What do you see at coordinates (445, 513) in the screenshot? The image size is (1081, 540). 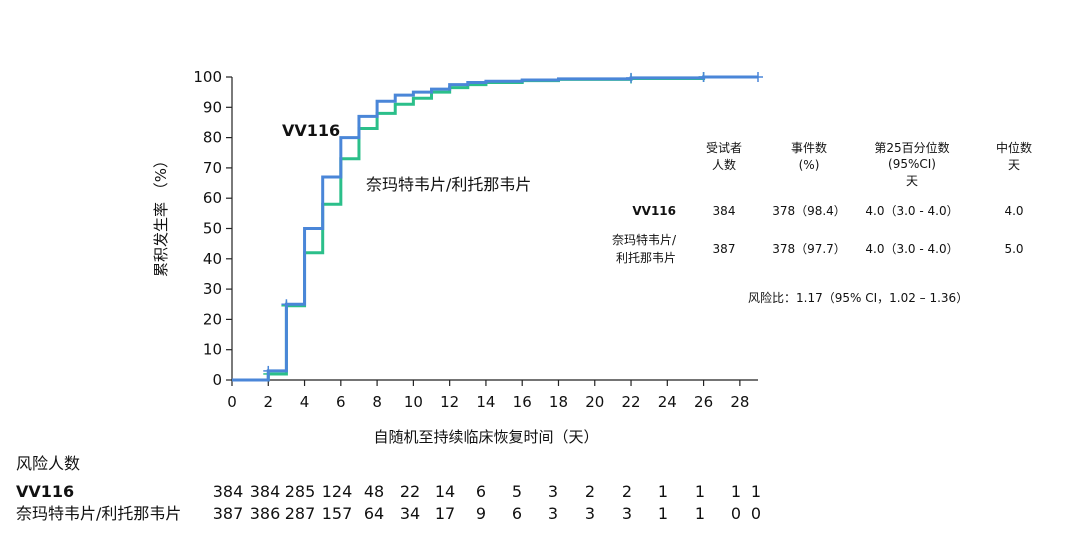 I see `risk-value-comparator: 17` at bounding box center [445, 513].